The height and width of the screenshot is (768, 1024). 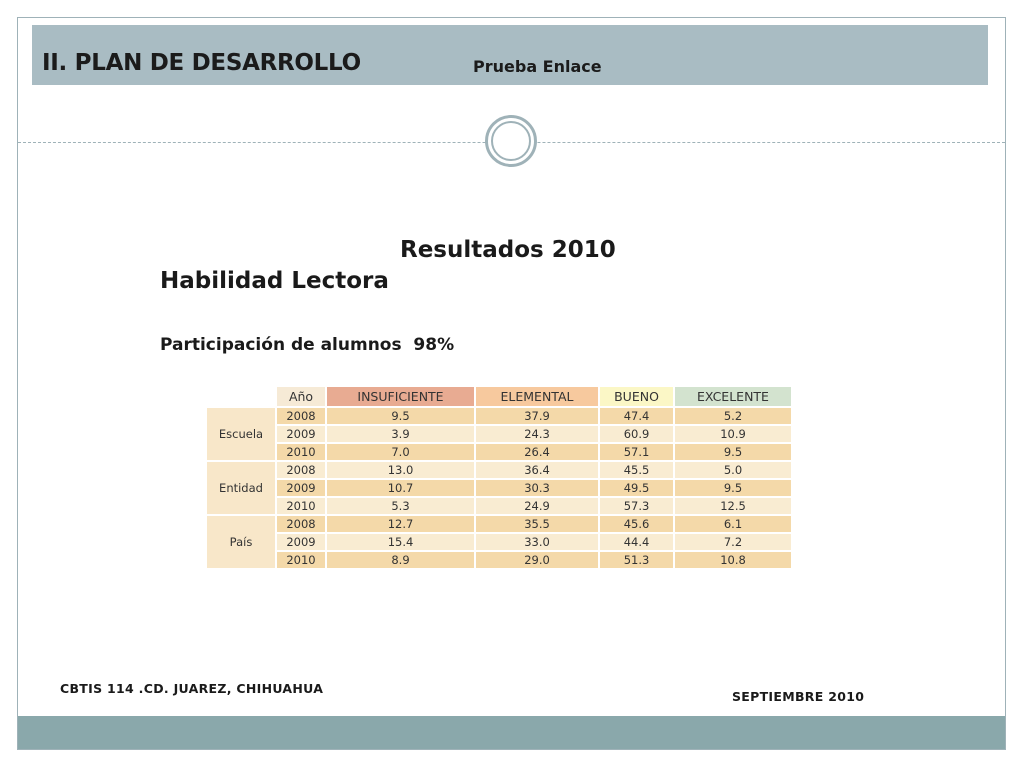 I want to click on value-cell: 51.3, so click(x=636, y=560).